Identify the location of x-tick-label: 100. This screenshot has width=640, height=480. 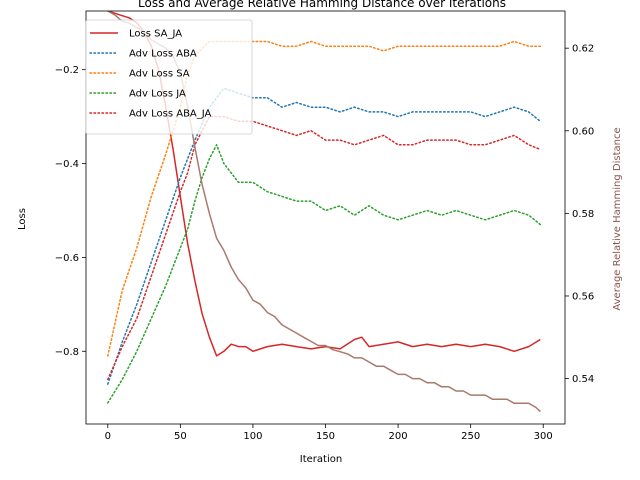
(252, 436).